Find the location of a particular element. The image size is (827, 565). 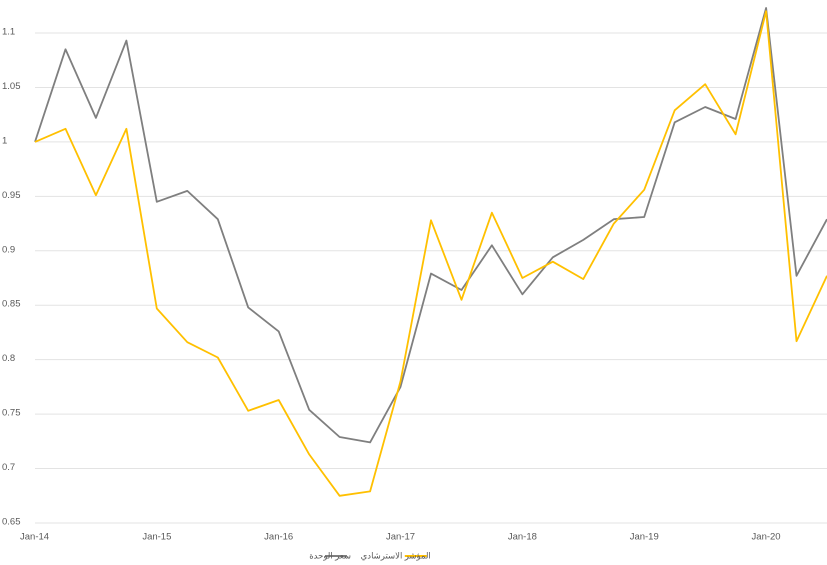

y-tick-label: 1.05 is located at coordinates (11, 86).